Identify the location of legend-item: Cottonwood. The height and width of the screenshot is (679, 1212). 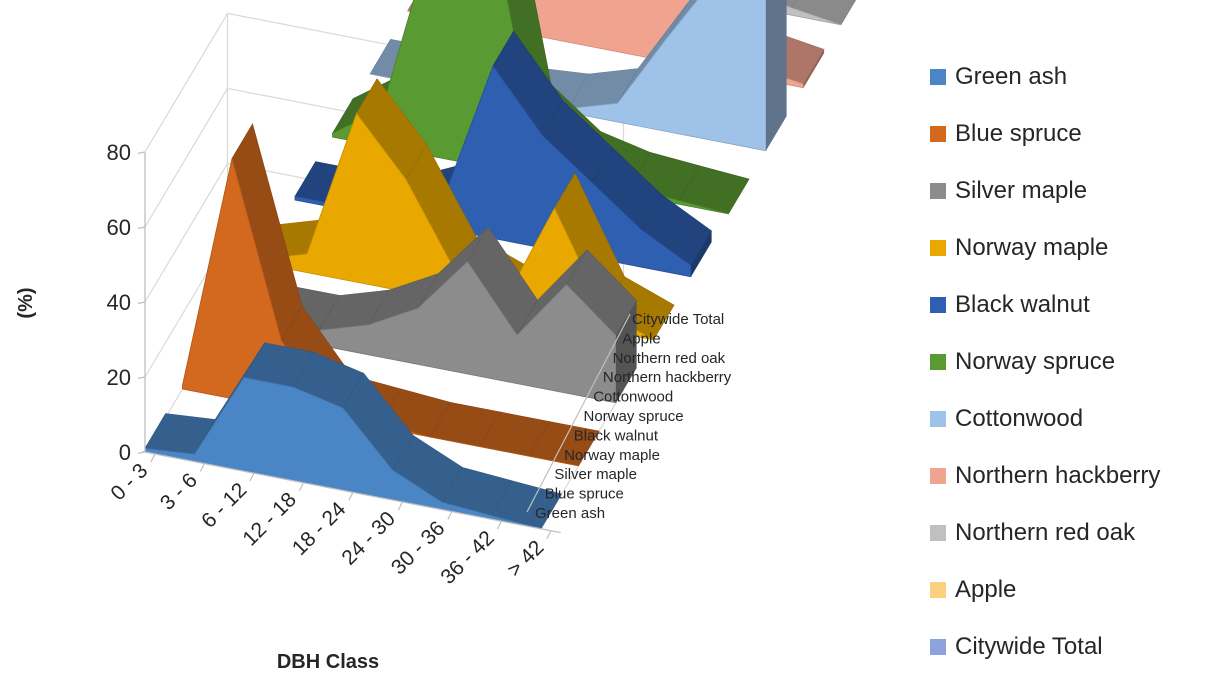
(1067, 418).